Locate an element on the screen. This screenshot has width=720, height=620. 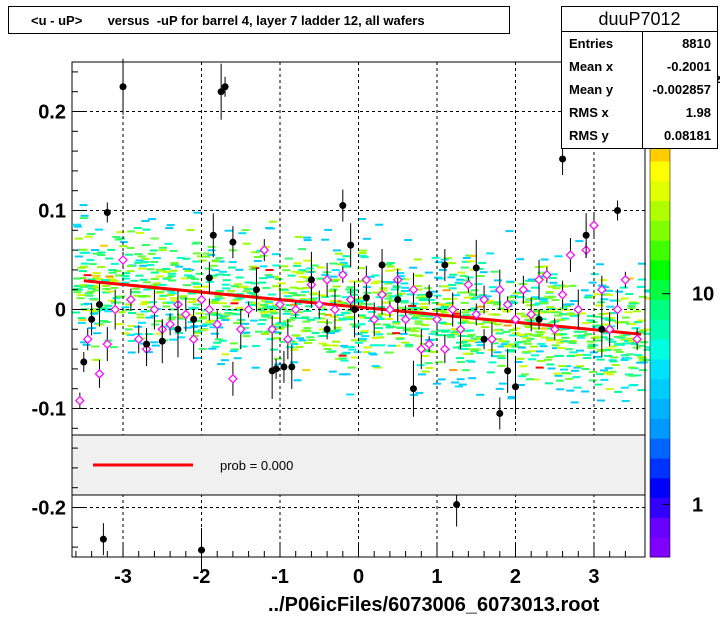
stat-key: RMS x is located at coordinates (589, 112).